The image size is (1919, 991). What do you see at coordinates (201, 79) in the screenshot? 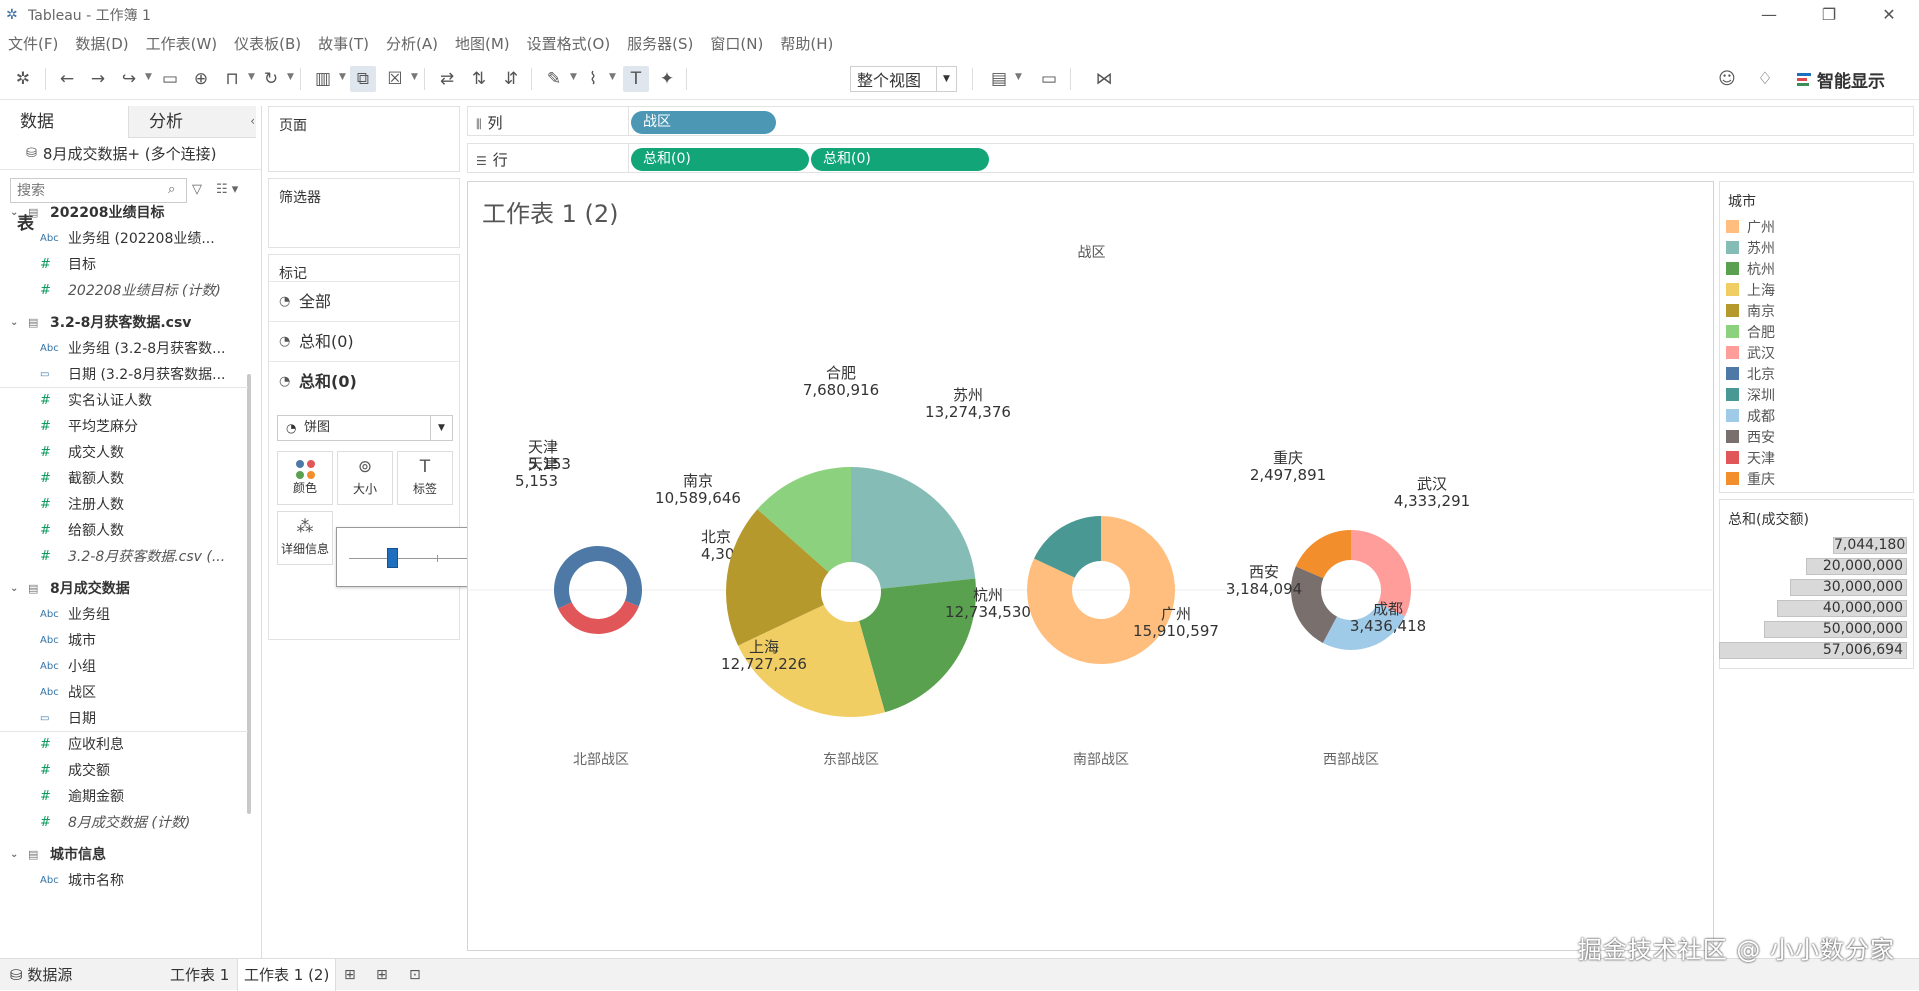
I see `new-datasource-icon: ⊕` at bounding box center [201, 79].